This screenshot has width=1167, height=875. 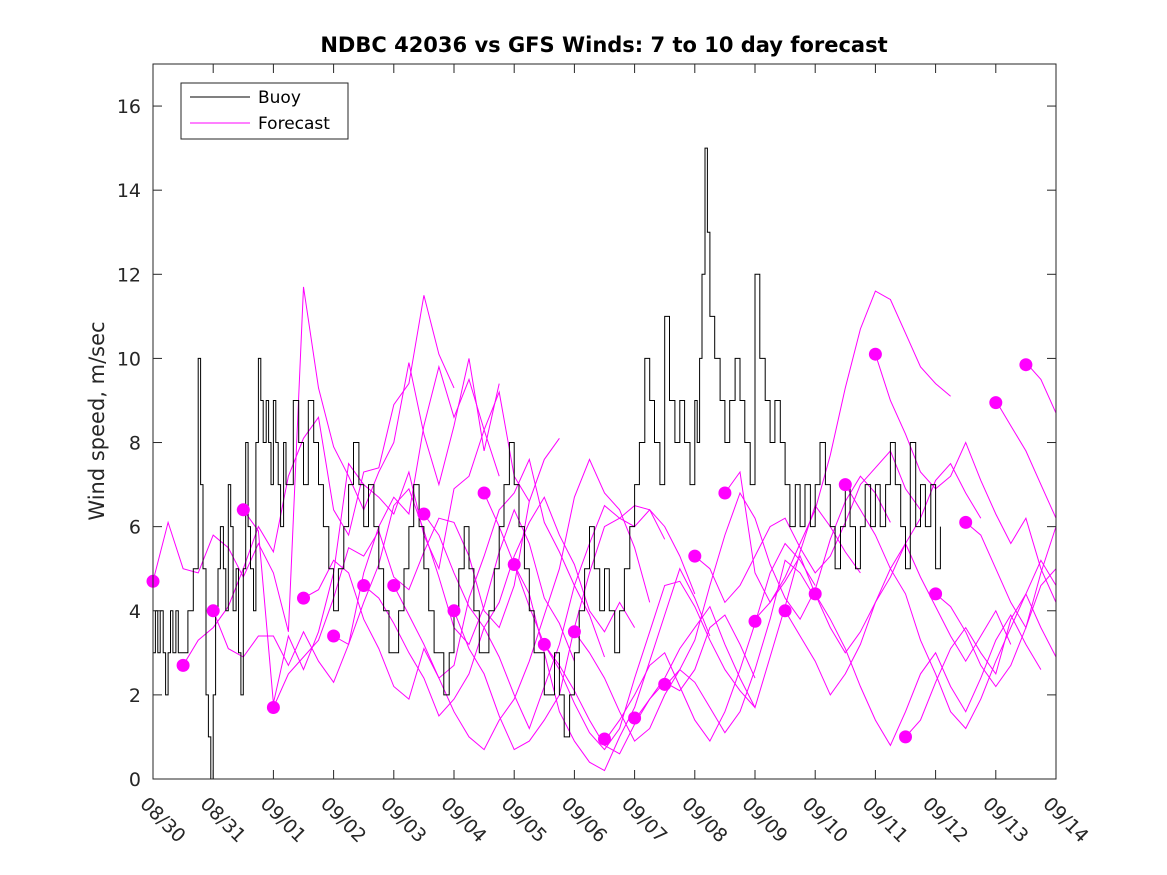 What do you see at coordinates (135, 696) in the screenshot?
I see `y-tick-label: 2` at bounding box center [135, 696].